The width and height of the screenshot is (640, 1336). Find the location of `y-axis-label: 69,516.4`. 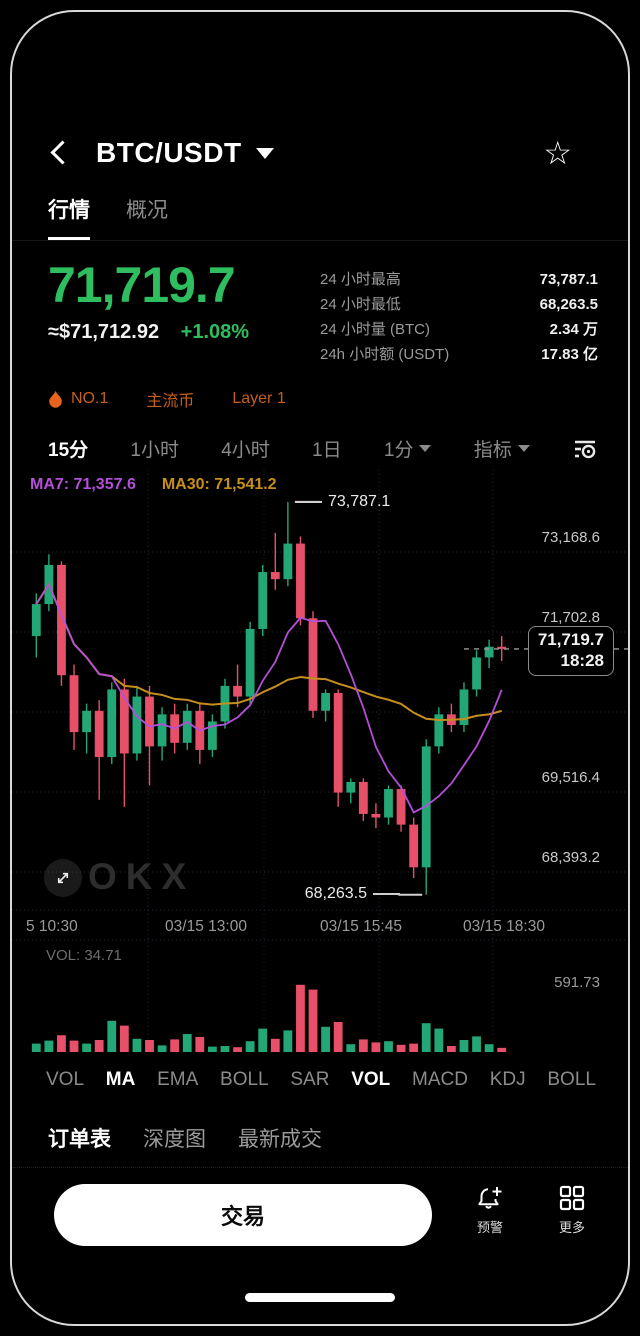

y-axis-label: 69,516.4 is located at coordinates (570, 777).